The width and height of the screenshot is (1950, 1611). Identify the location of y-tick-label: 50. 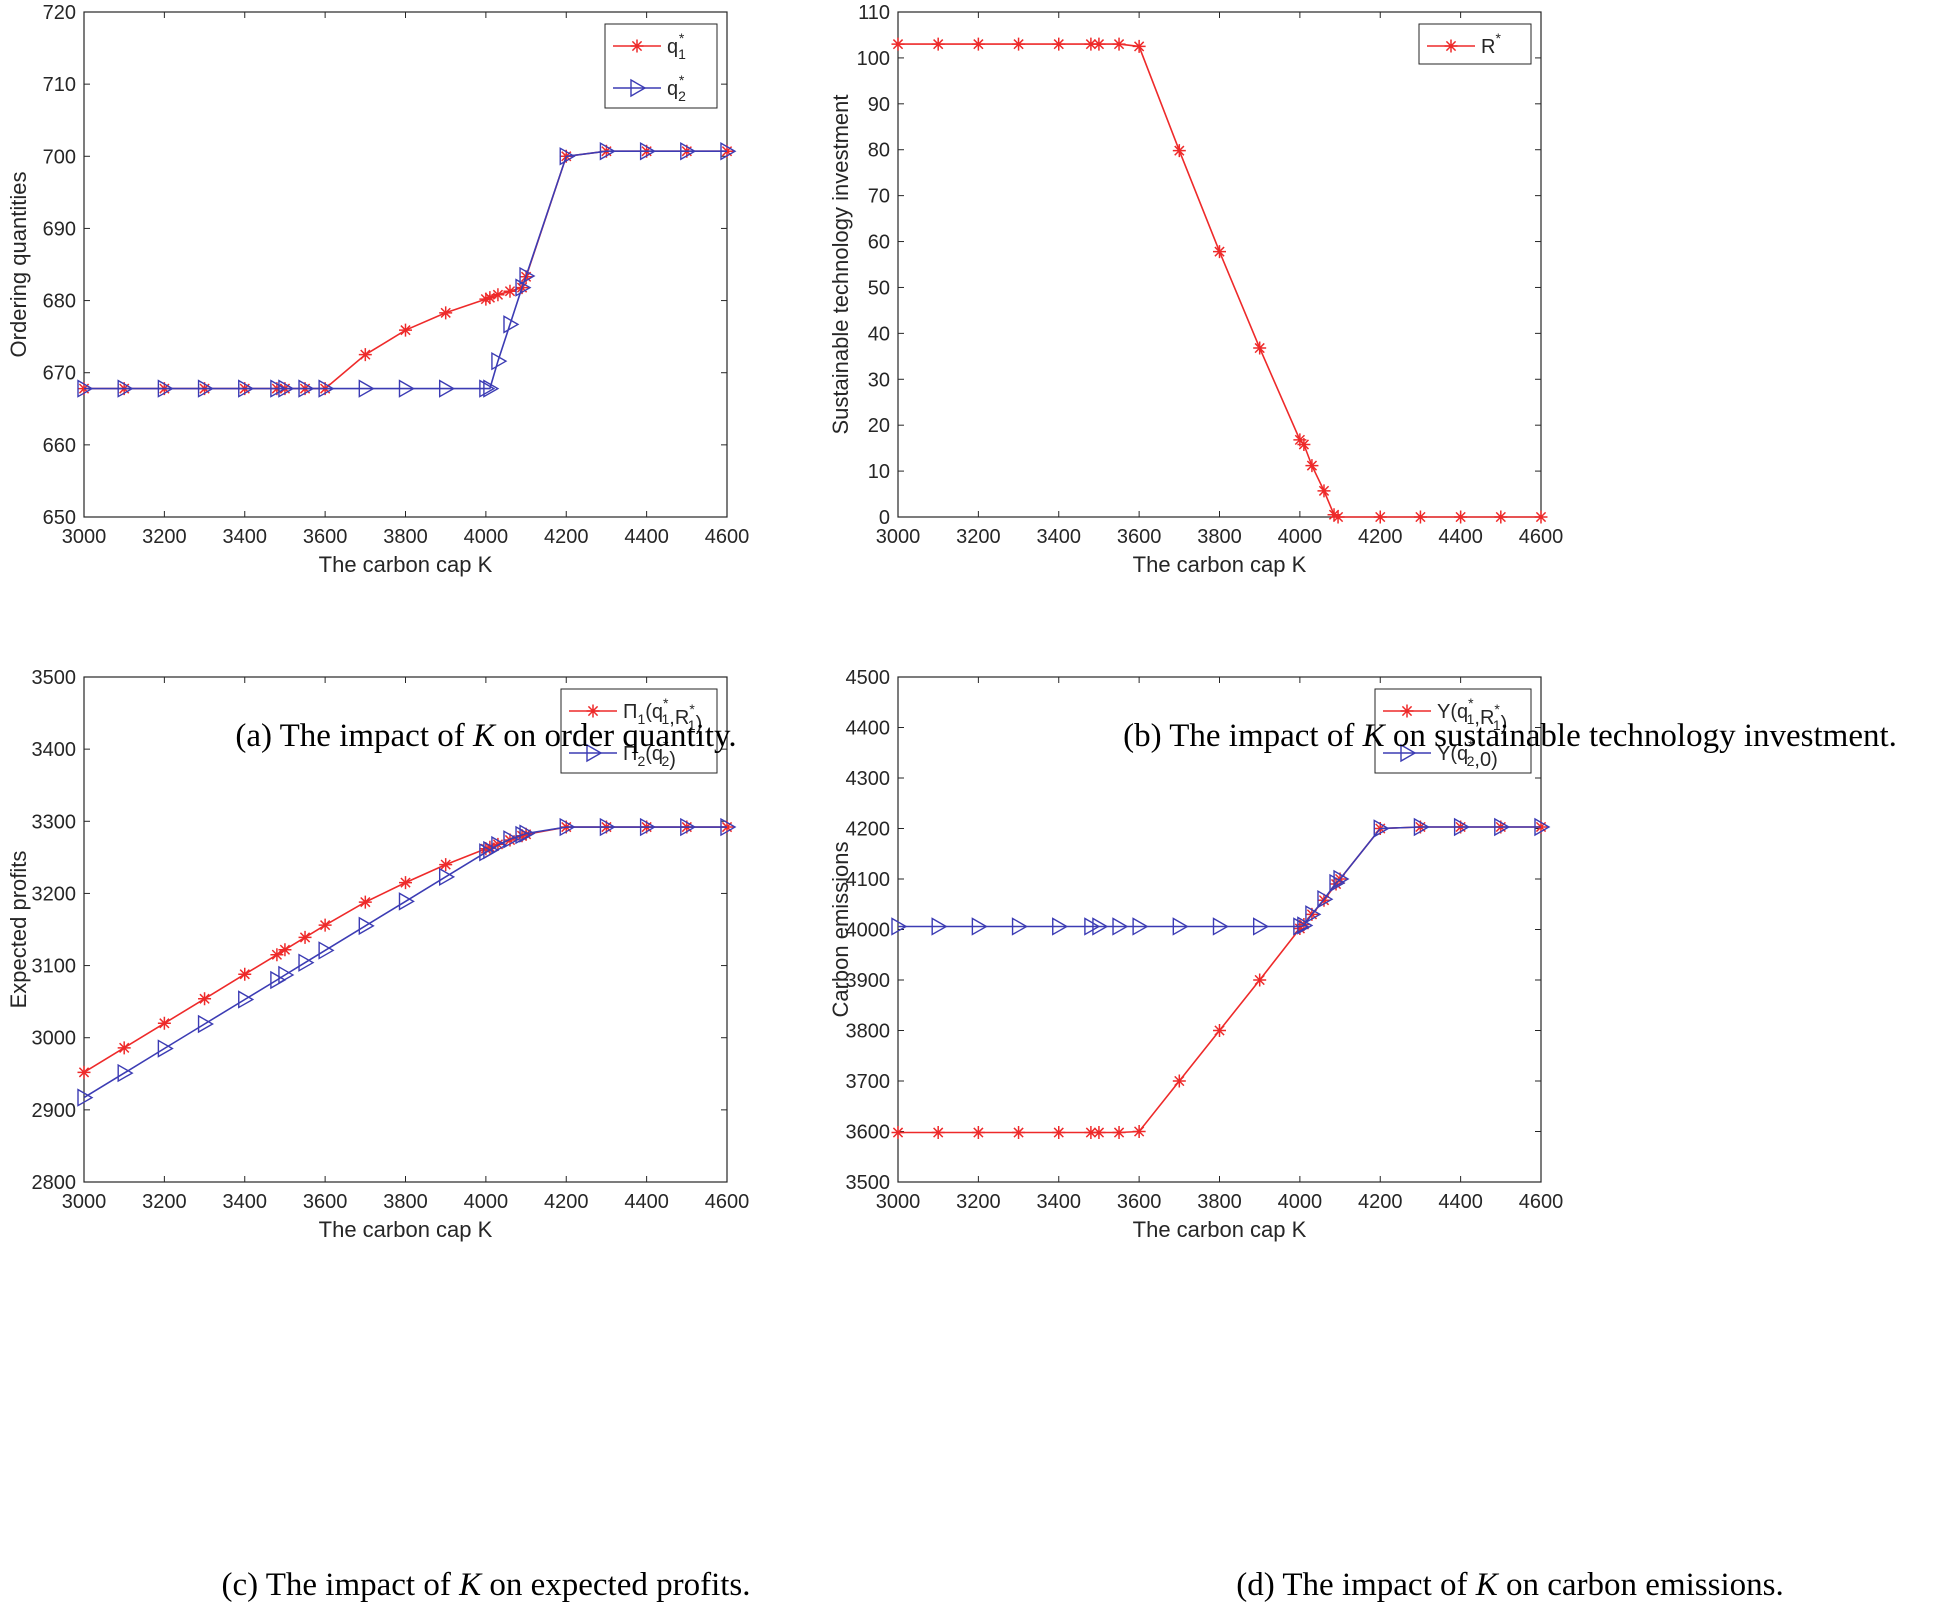
(879, 288).